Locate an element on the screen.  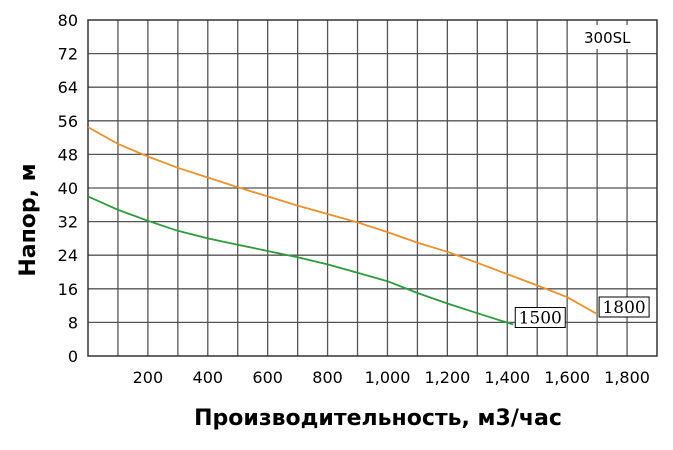
model-label-box is located at coordinates (611, 37).